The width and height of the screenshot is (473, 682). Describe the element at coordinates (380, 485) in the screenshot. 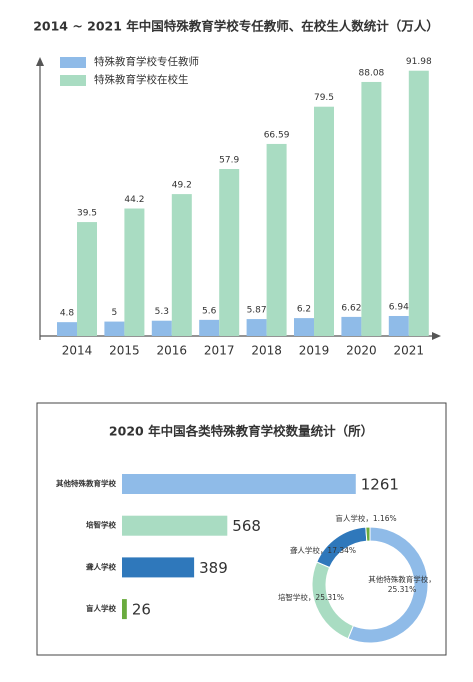

I see `value-label: 1261` at that location.